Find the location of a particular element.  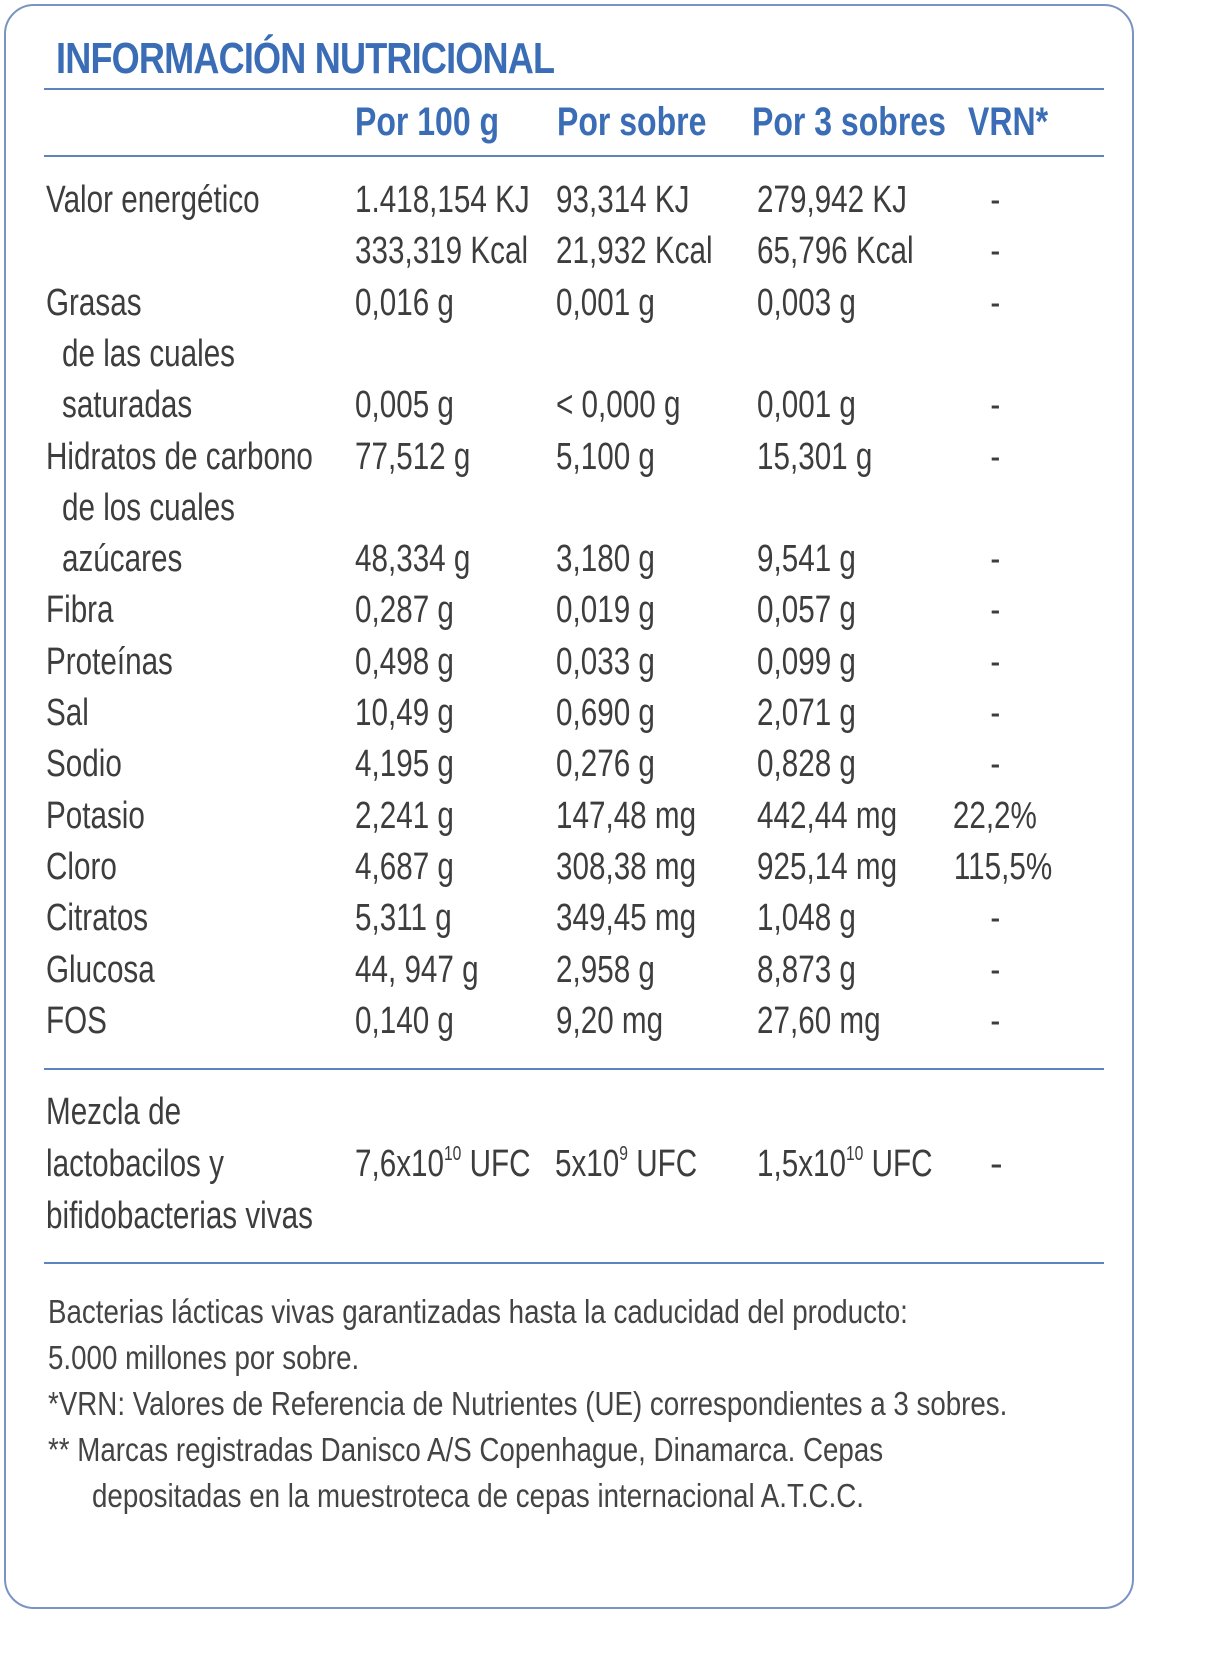

value-per-sachet: 3,180 g is located at coordinates (605, 559).